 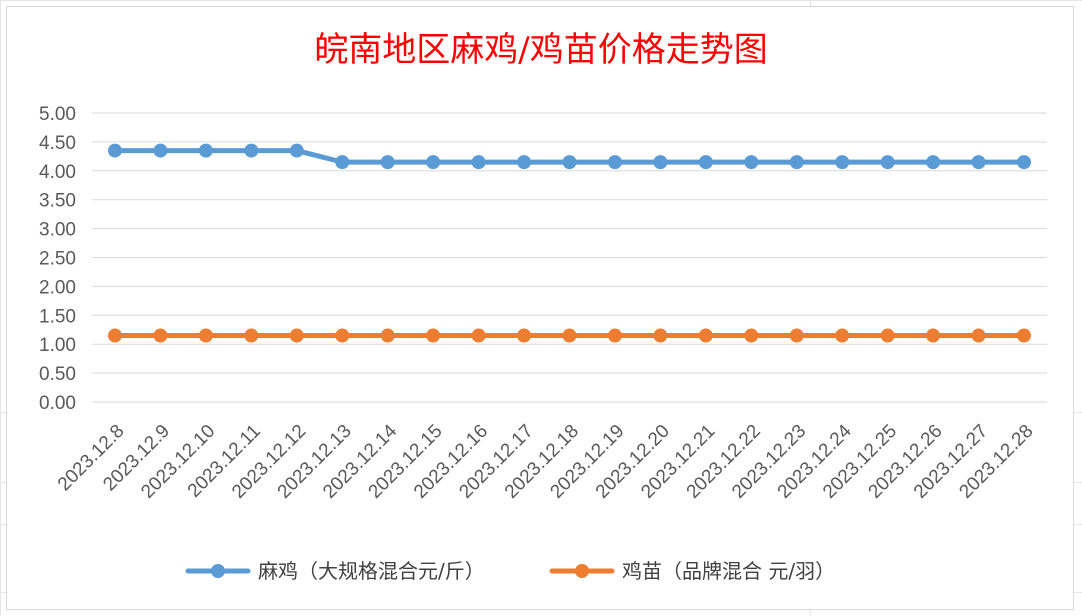 What do you see at coordinates (57, 345) in the screenshot?
I see `y-tick-label: 1.00` at bounding box center [57, 345].